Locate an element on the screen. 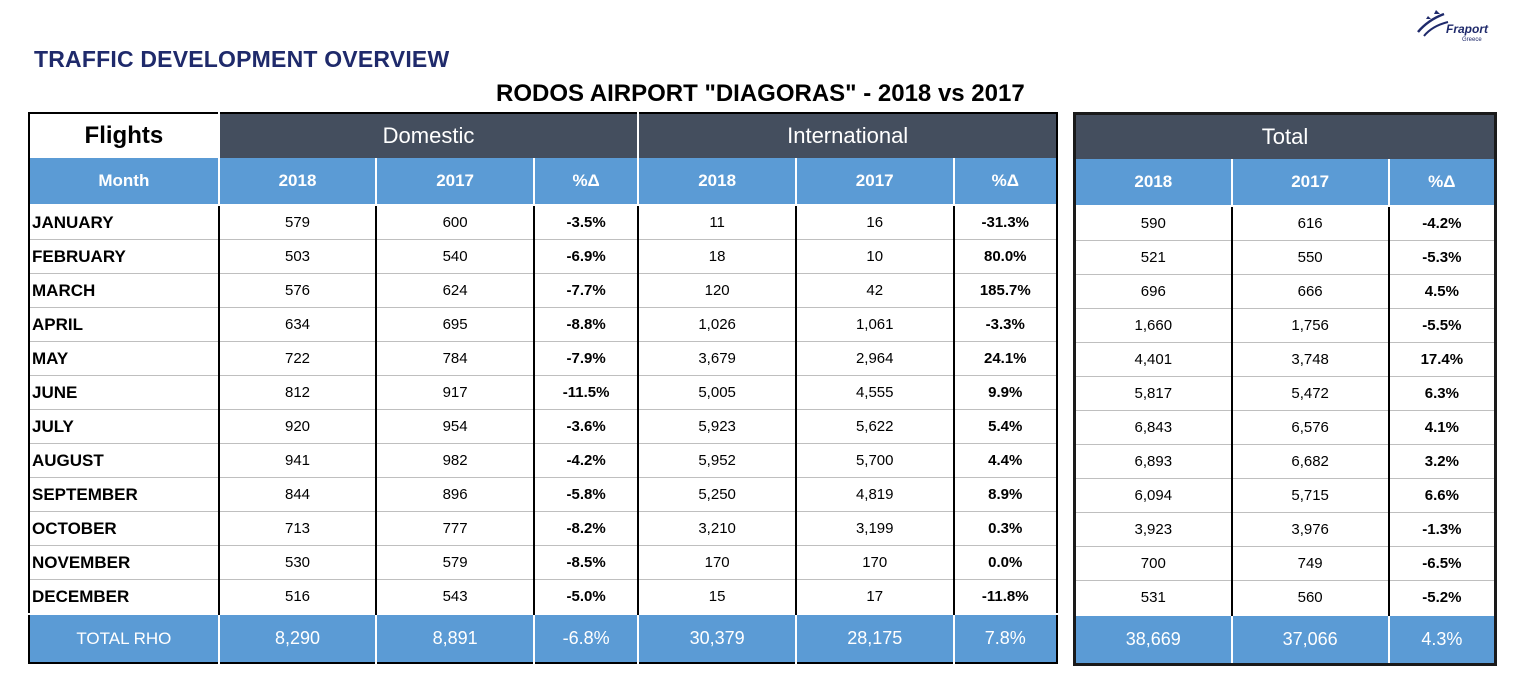 The width and height of the screenshot is (1525, 695). month-cell: AUGUST is located at coordinates (124, 460).